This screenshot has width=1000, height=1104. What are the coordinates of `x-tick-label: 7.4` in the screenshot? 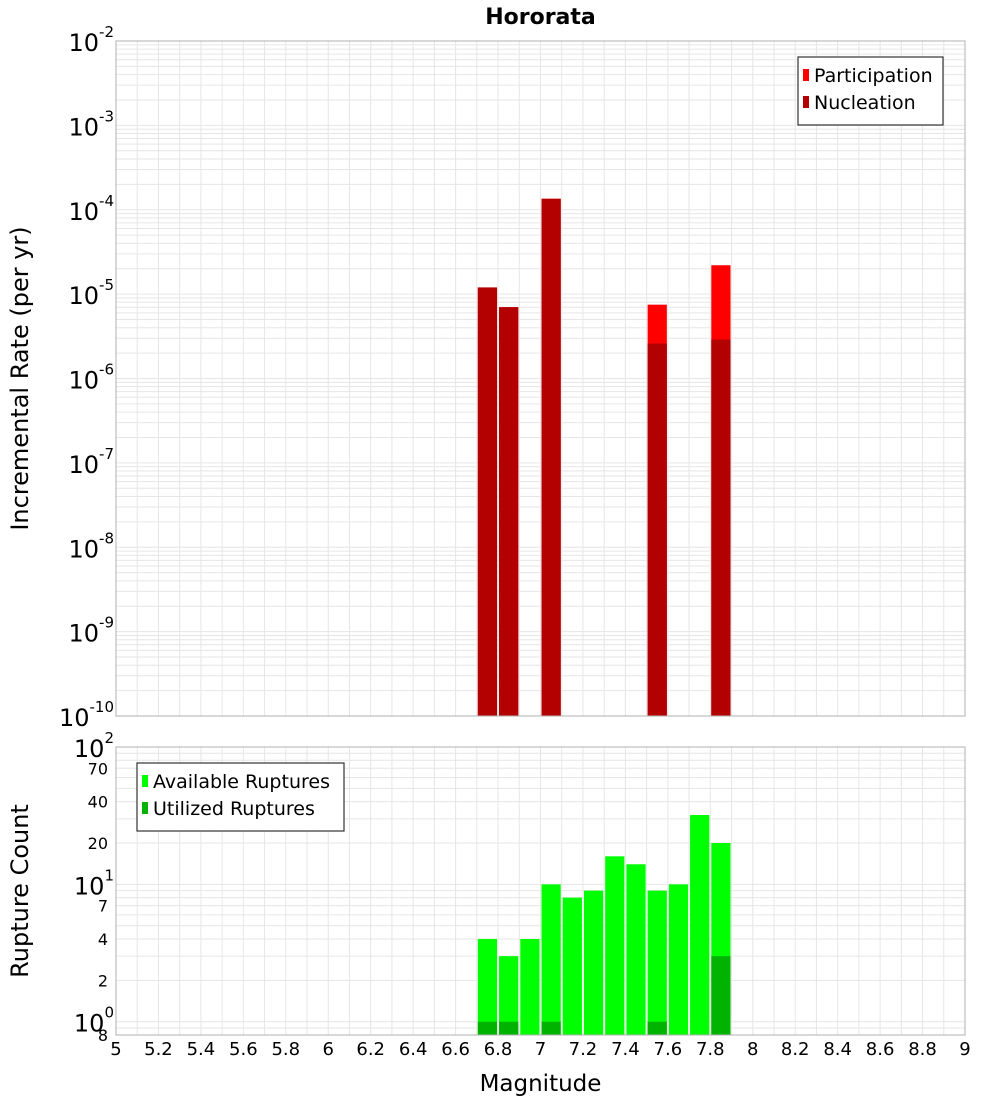 It's located at (625, 1049).